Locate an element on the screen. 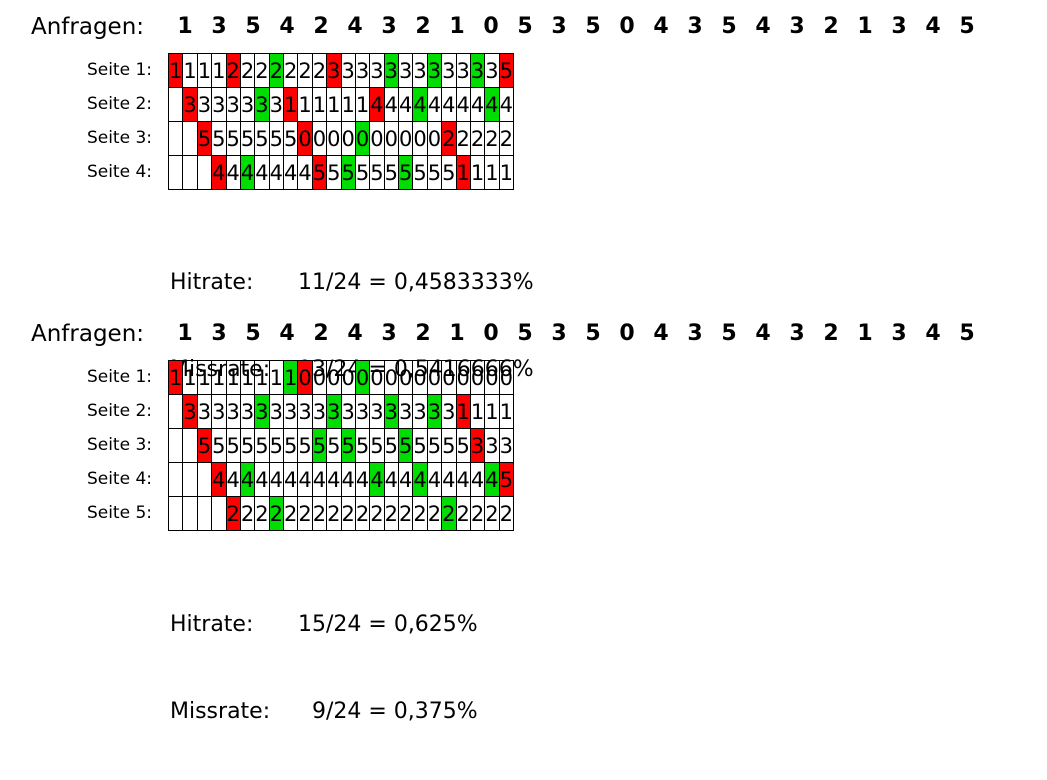 This screenshot has width=1047, height=780. miss-cell: 0 is located at coordinates (305, 377).